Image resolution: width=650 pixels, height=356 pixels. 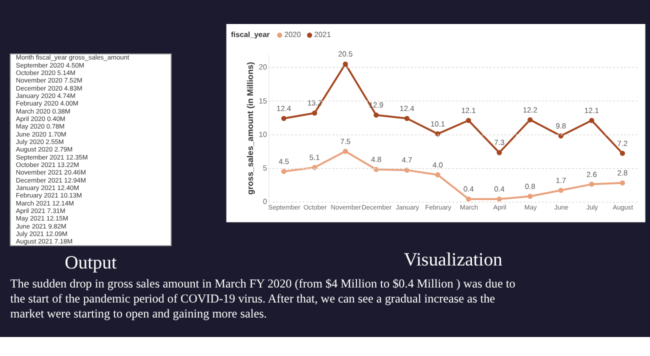 I want to click on data-label: 10.1, so click(x=438, y=123).